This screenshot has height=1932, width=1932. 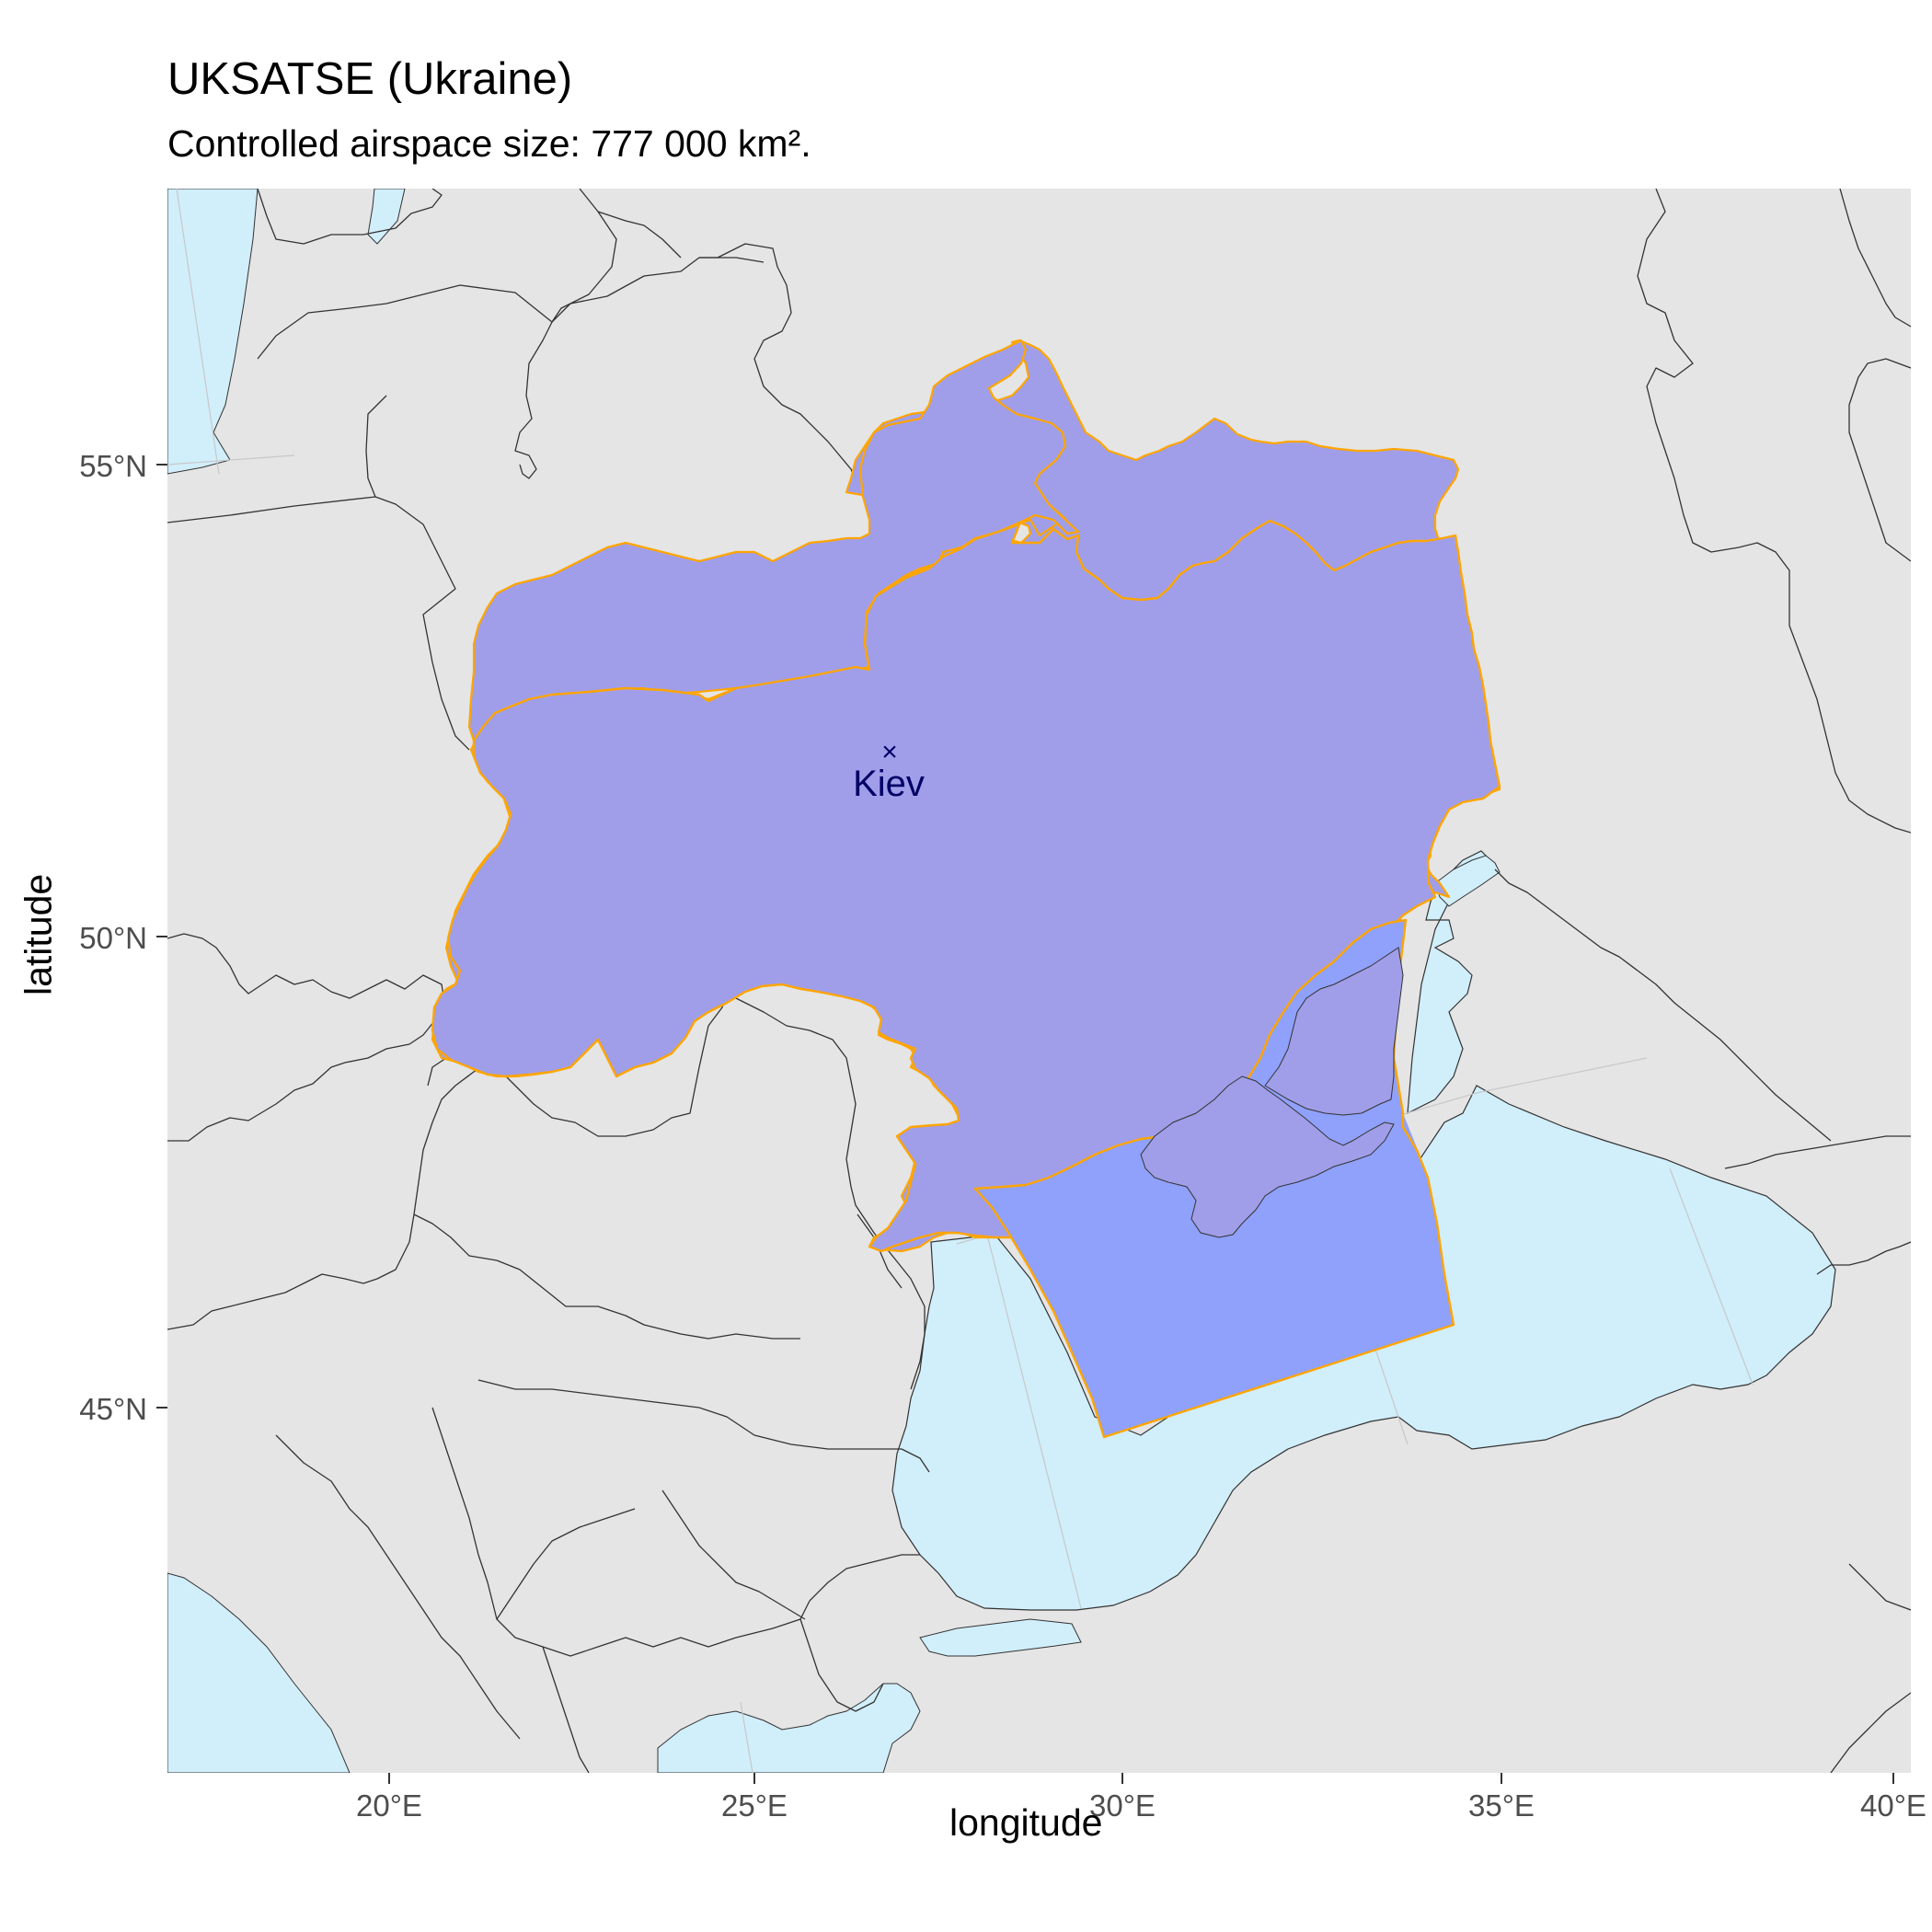 What do you see at coordinates (213, 332) in the screenshot?
I see `baltic-sea` at bounding box center [213, 332].